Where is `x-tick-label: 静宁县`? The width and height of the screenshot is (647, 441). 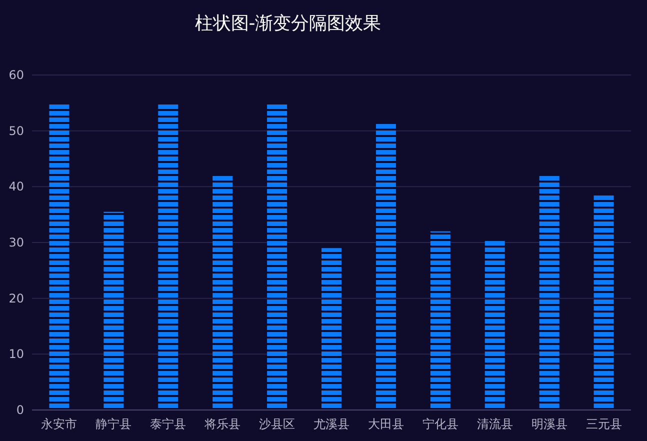
x-tick-label: 静宁县 is located at coordinates (114, 424).